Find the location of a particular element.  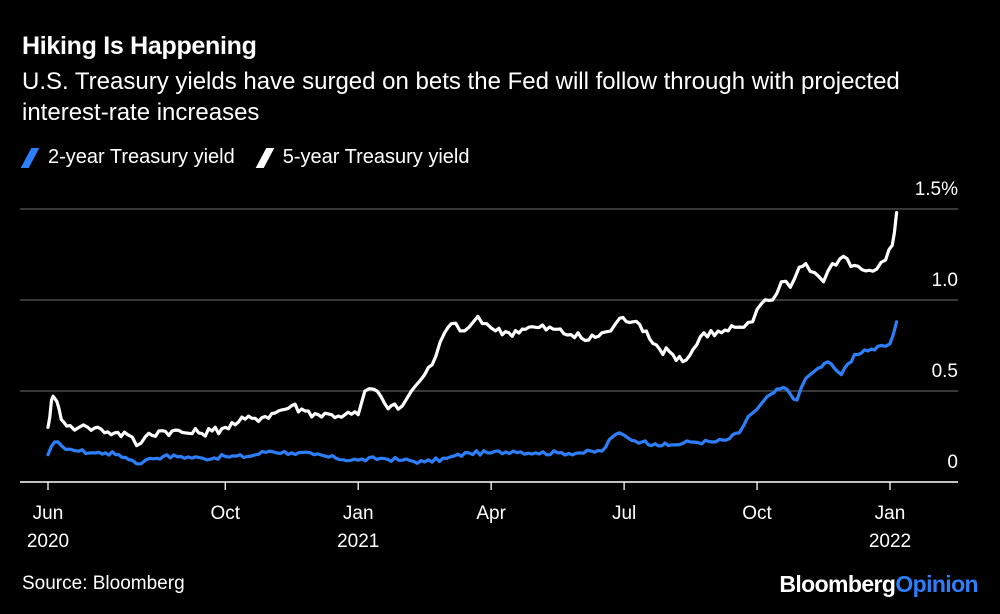

y-tick-label-1: 0.5 is located at coordinates (945, 371).